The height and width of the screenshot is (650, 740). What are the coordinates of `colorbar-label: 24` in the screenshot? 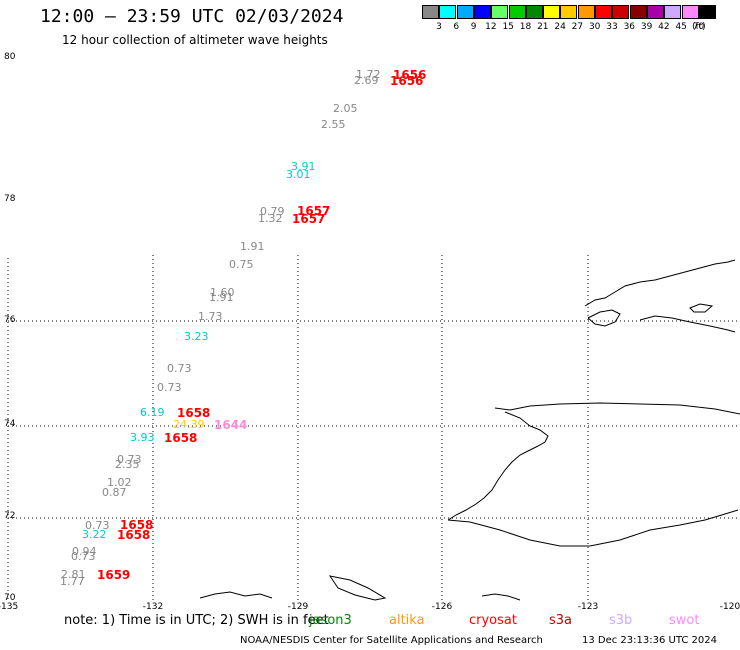 It's located at (560, 27).